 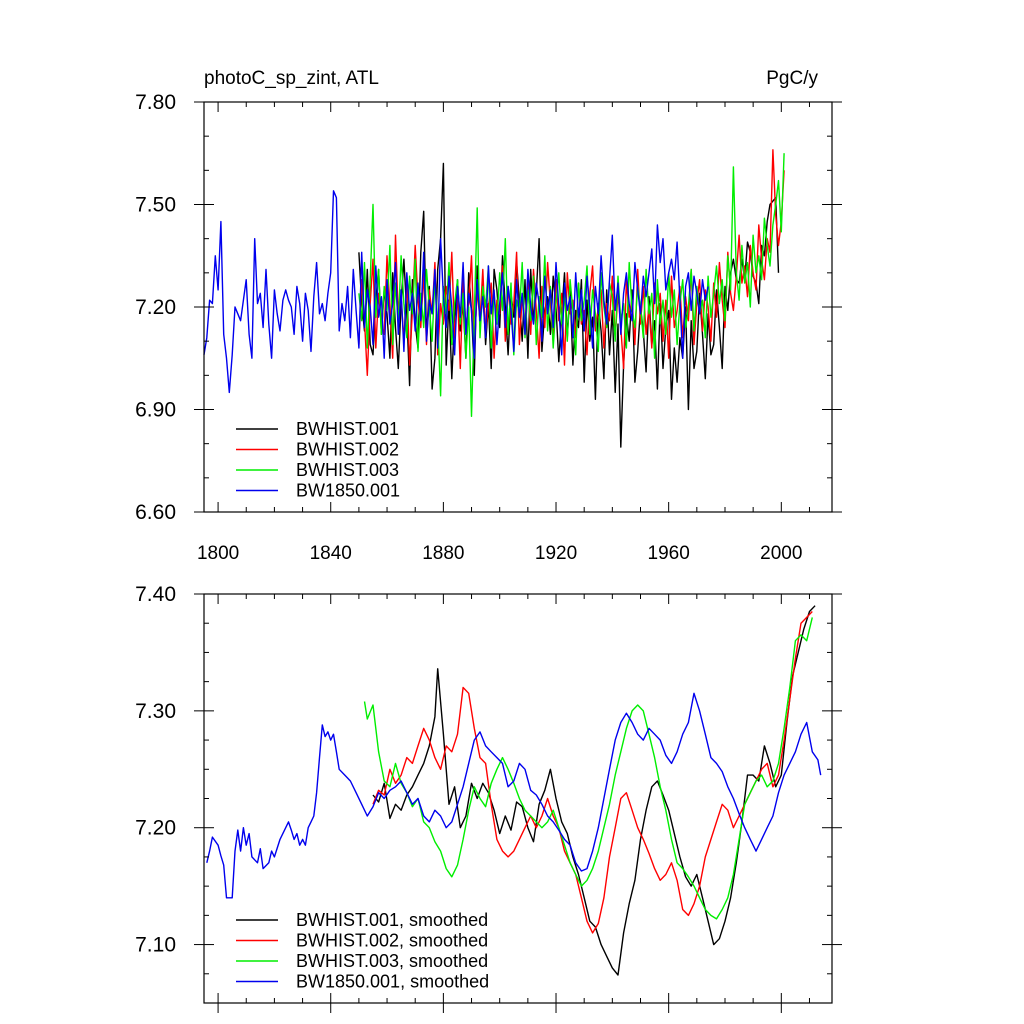 What do you see at coordinates (348, 491) in the screenshot?
I see `top-legend-label: BW1850.001` at bounding box center [348, 491].